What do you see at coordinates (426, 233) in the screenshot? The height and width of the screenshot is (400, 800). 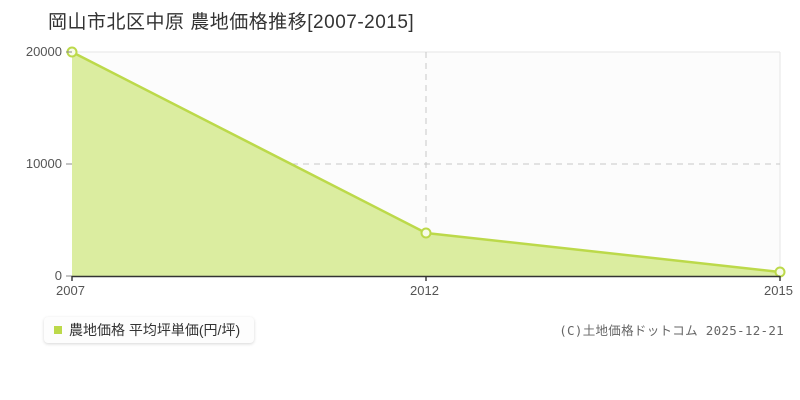 I see `data-point-2012` at bounding box center [426, 233].